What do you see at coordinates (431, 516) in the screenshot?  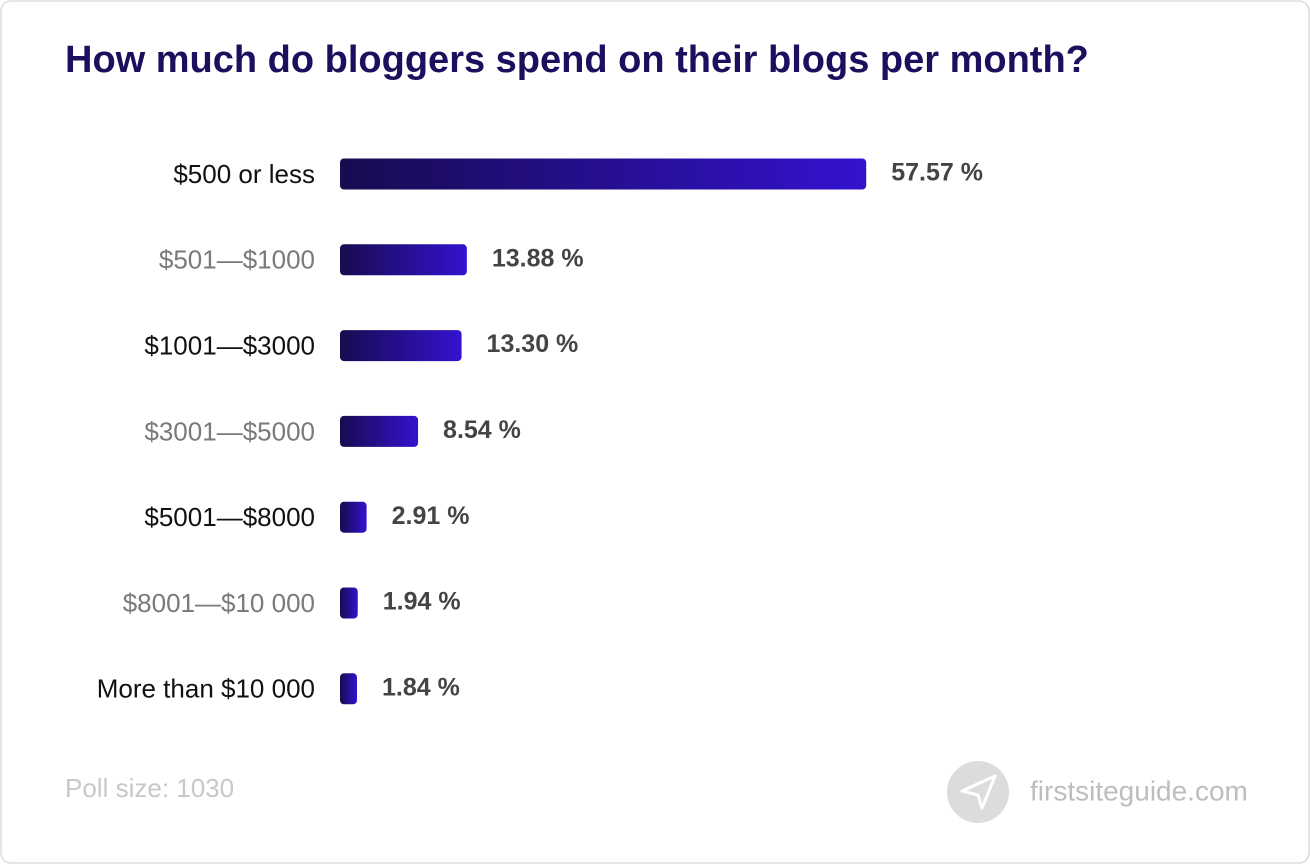 I see `value-label: 2.91 %` at bounding box center [431, 516].